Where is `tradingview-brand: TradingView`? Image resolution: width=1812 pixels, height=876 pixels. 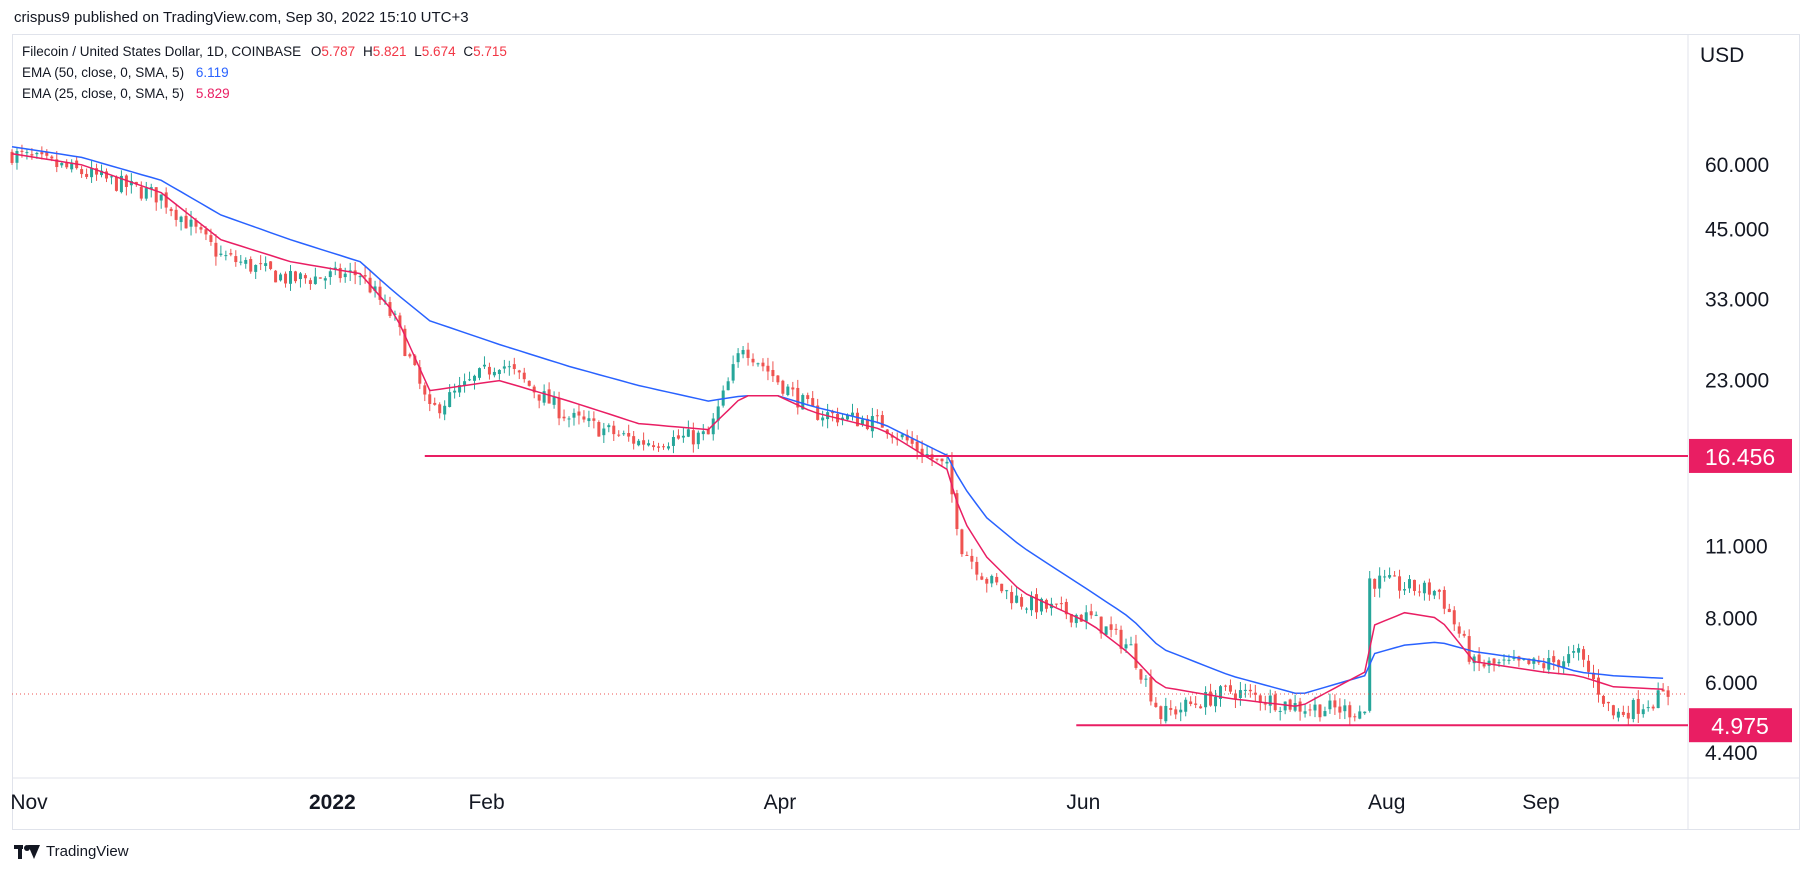 tradingview-brand: TradingView is located at coordinates (71, 851).